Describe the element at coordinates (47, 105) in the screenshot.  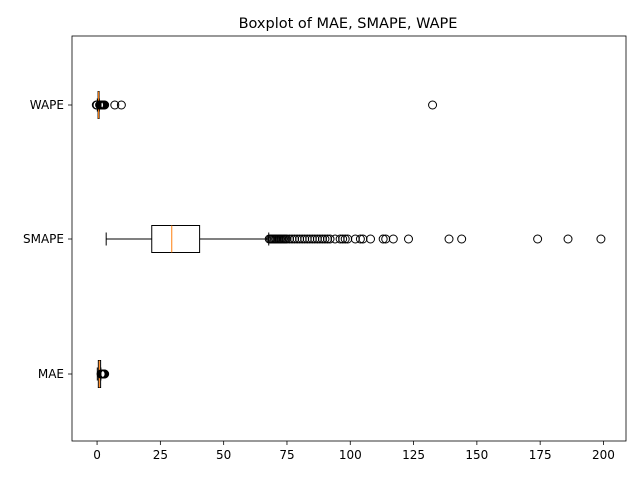
I see `y-tick-label-wape: WAPE` at that location.